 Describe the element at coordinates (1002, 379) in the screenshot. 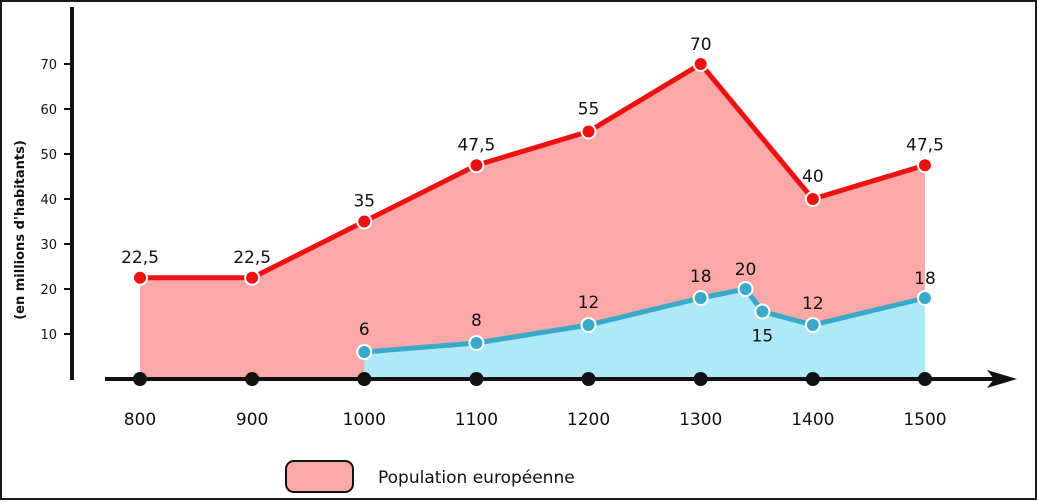

I see `x-axis-arrowhead` at that location.